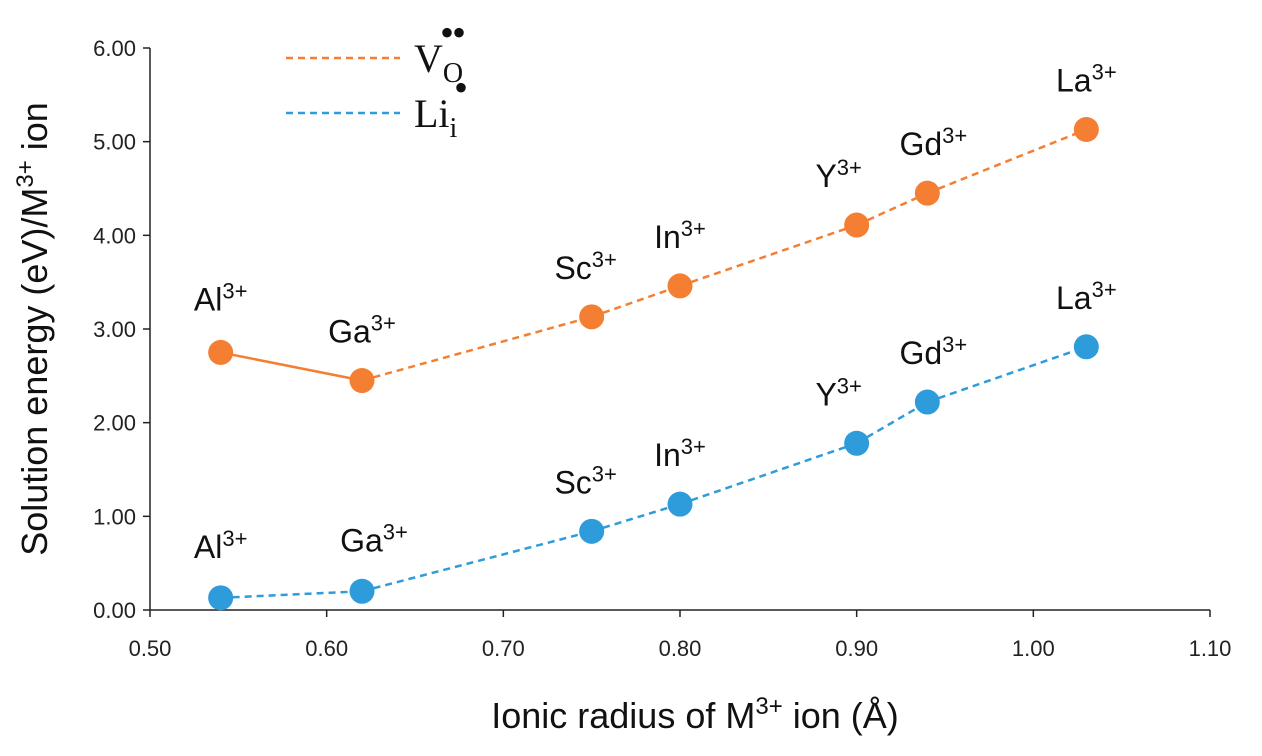 The height and width of the screenshot is (756, 1262). What do you see at coordinates (503, 648) in the screenshot?
I see `x-tick-label: 0.70` at bounding box center [503, 648].